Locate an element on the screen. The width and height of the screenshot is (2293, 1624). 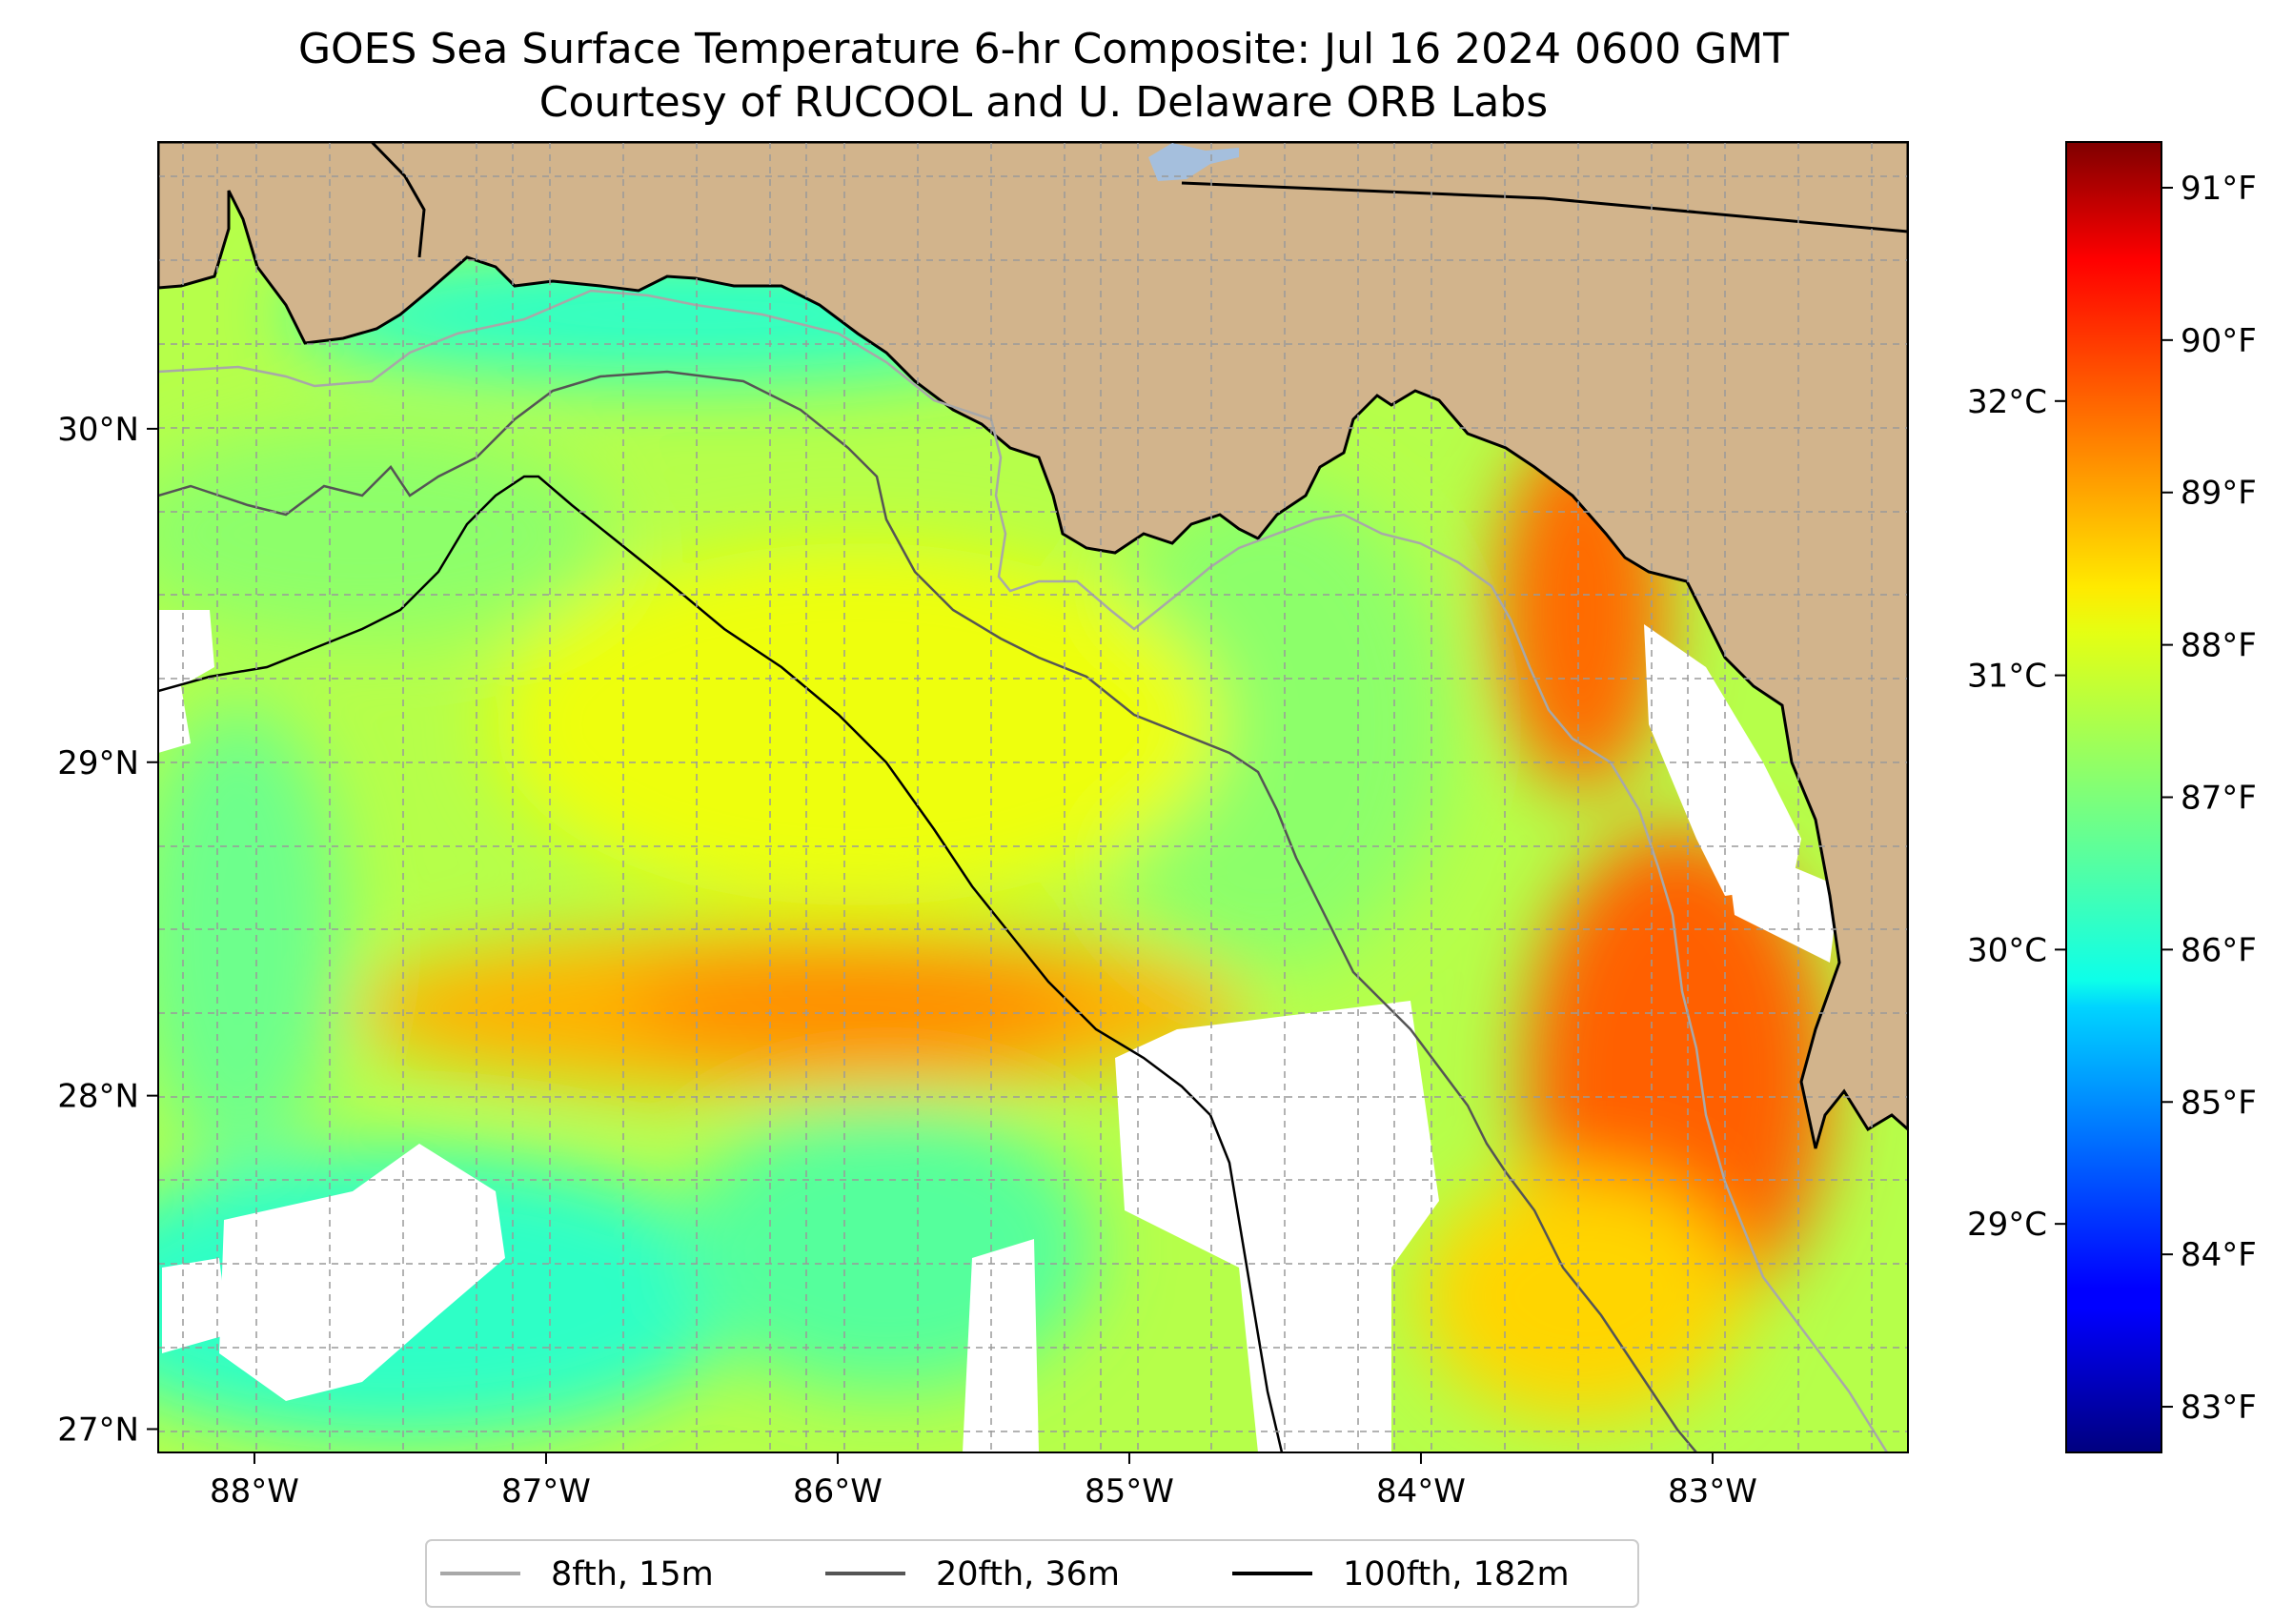
x-tick-label: 85°W is located at coordinates (1130, 1491).